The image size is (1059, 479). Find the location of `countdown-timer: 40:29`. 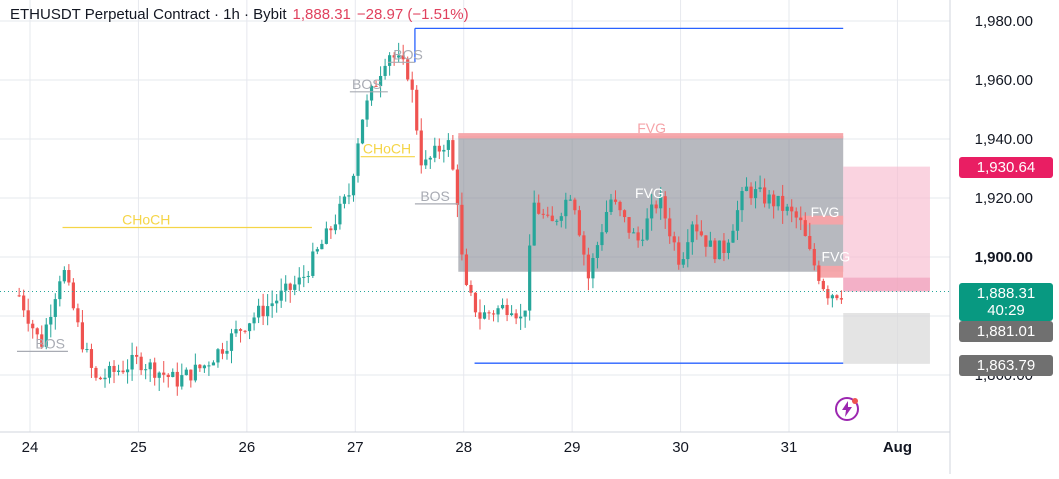

countdown-timer: 40:29 is located at coordinates (1006, 310).